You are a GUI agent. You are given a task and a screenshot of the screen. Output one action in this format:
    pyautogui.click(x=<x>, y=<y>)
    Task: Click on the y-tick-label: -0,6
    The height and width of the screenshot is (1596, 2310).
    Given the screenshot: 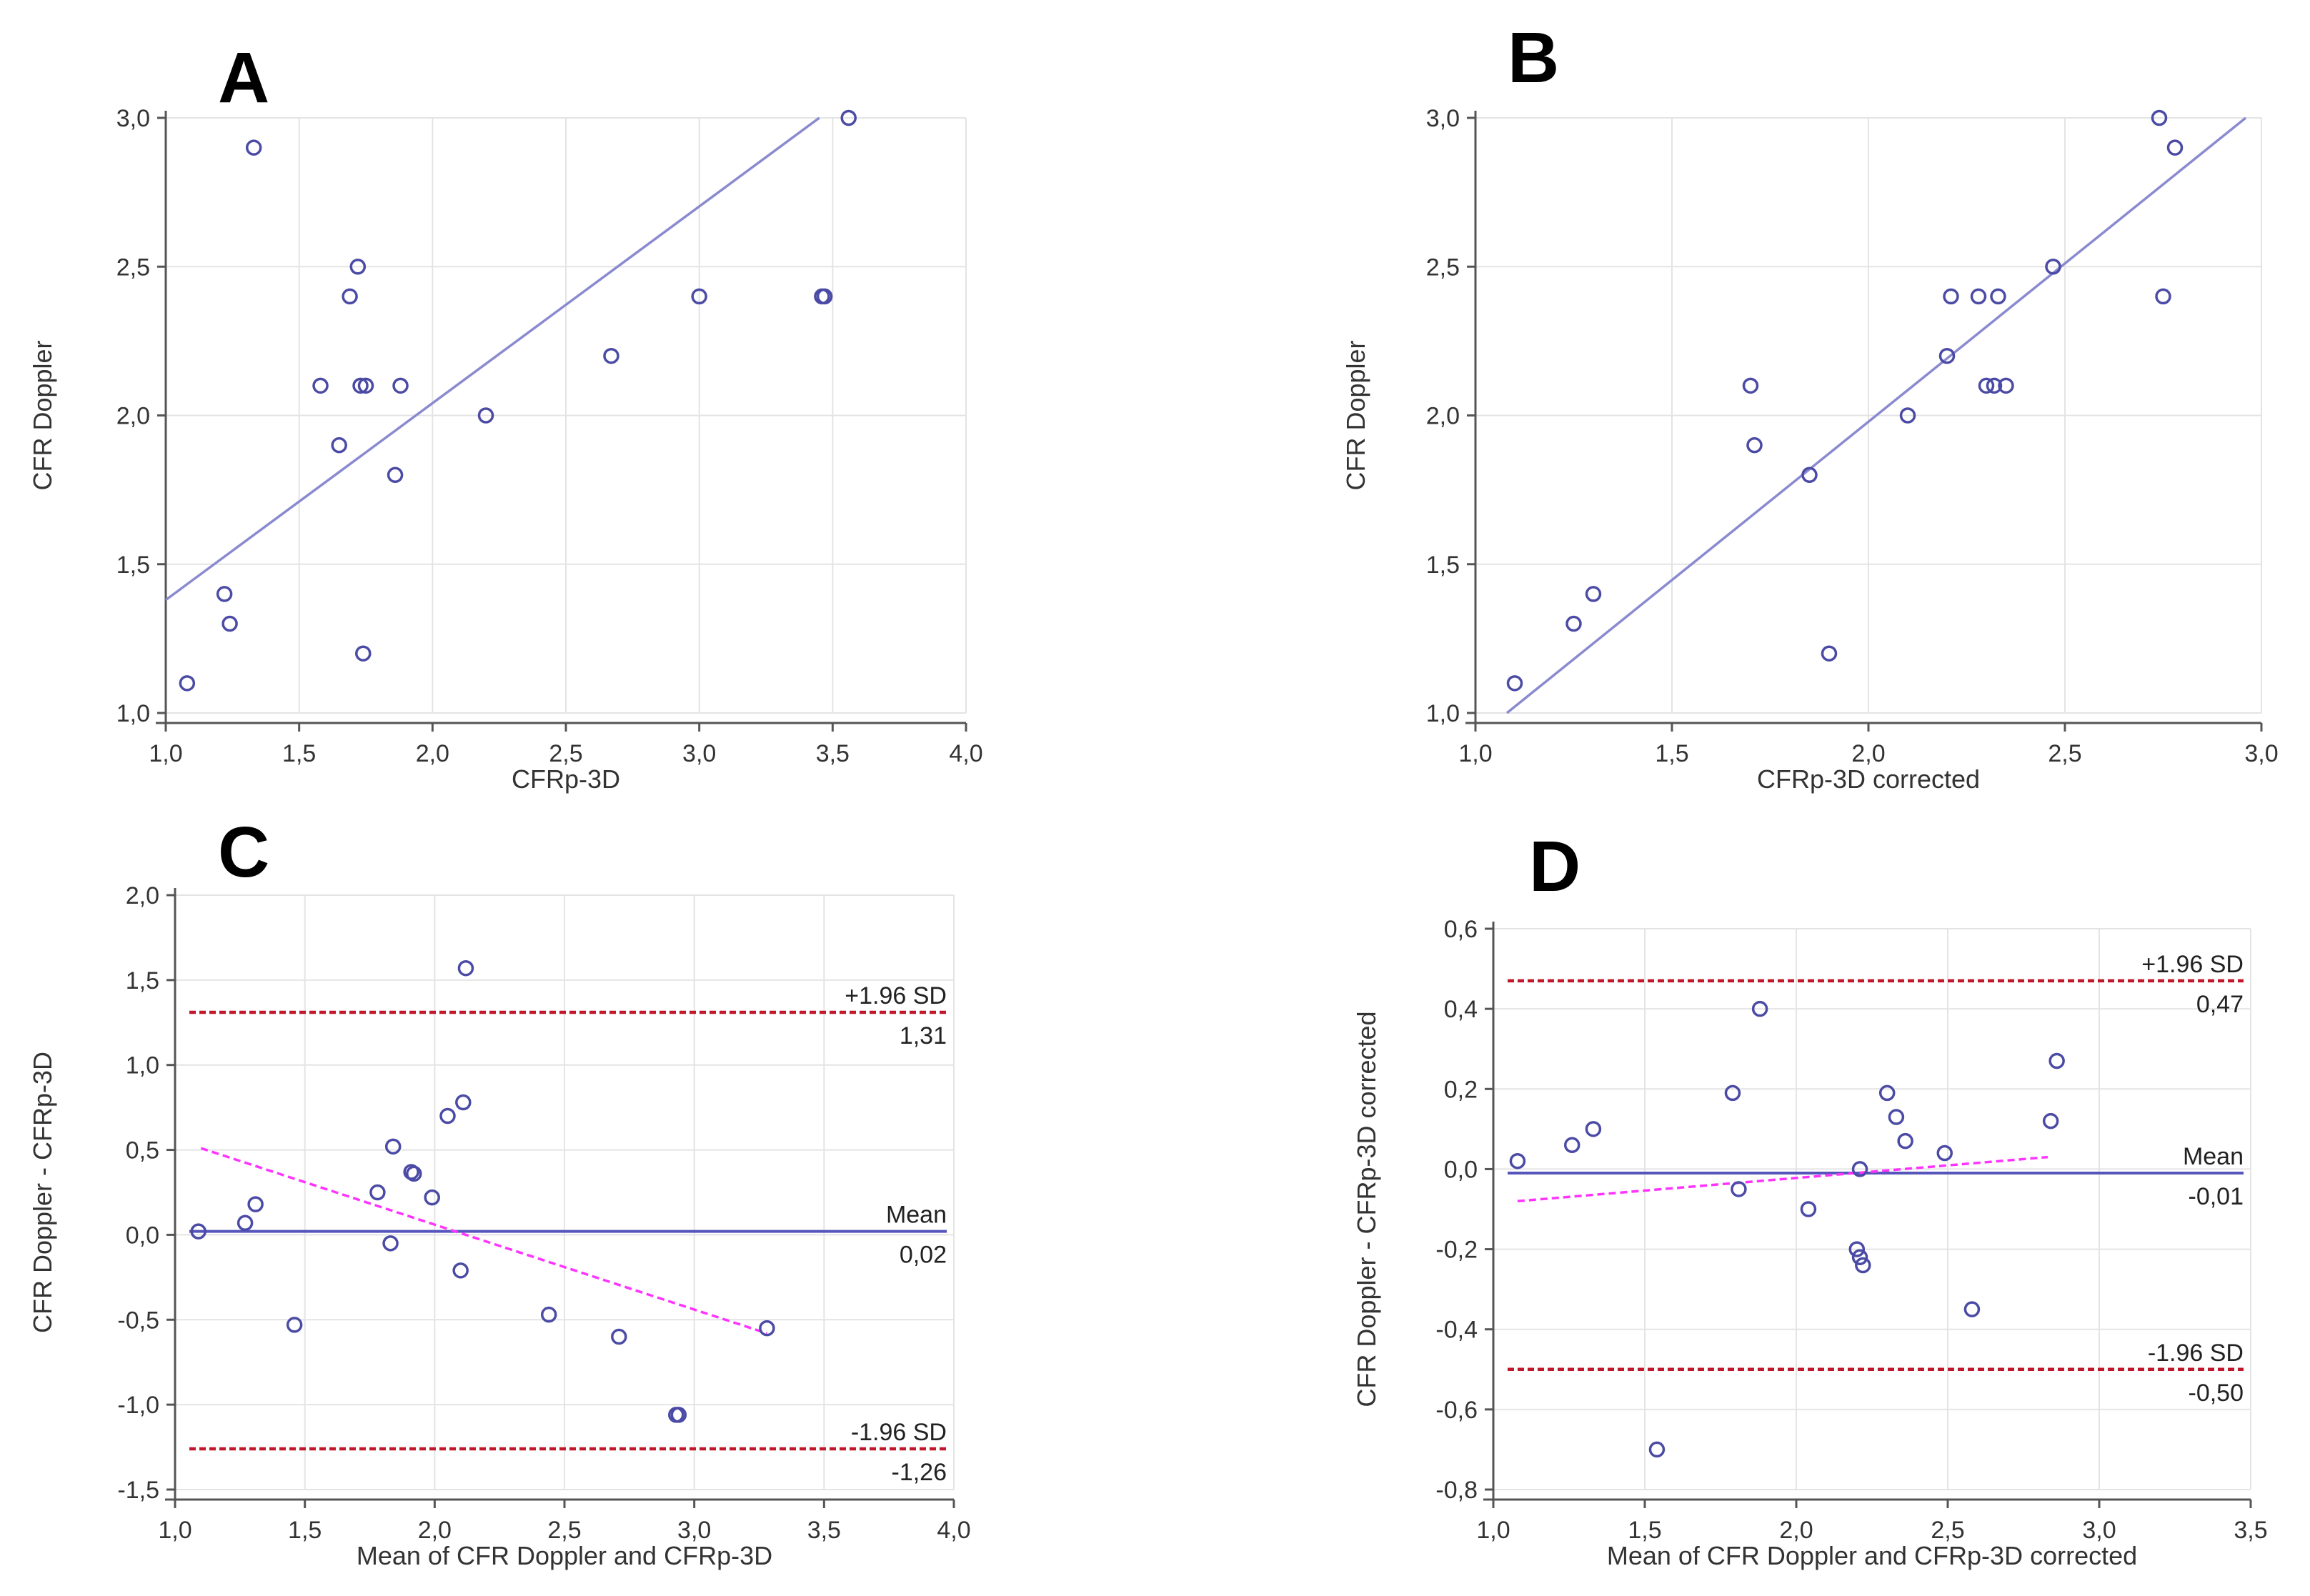 What is the action you would take?
    pyautogui.click(x=1456, y=1410)
    